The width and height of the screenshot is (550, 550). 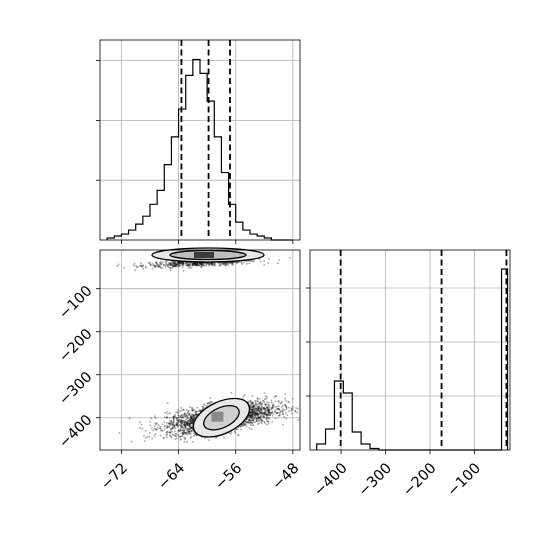 I want to click on scatter-frame, so click(x=200, y=350).